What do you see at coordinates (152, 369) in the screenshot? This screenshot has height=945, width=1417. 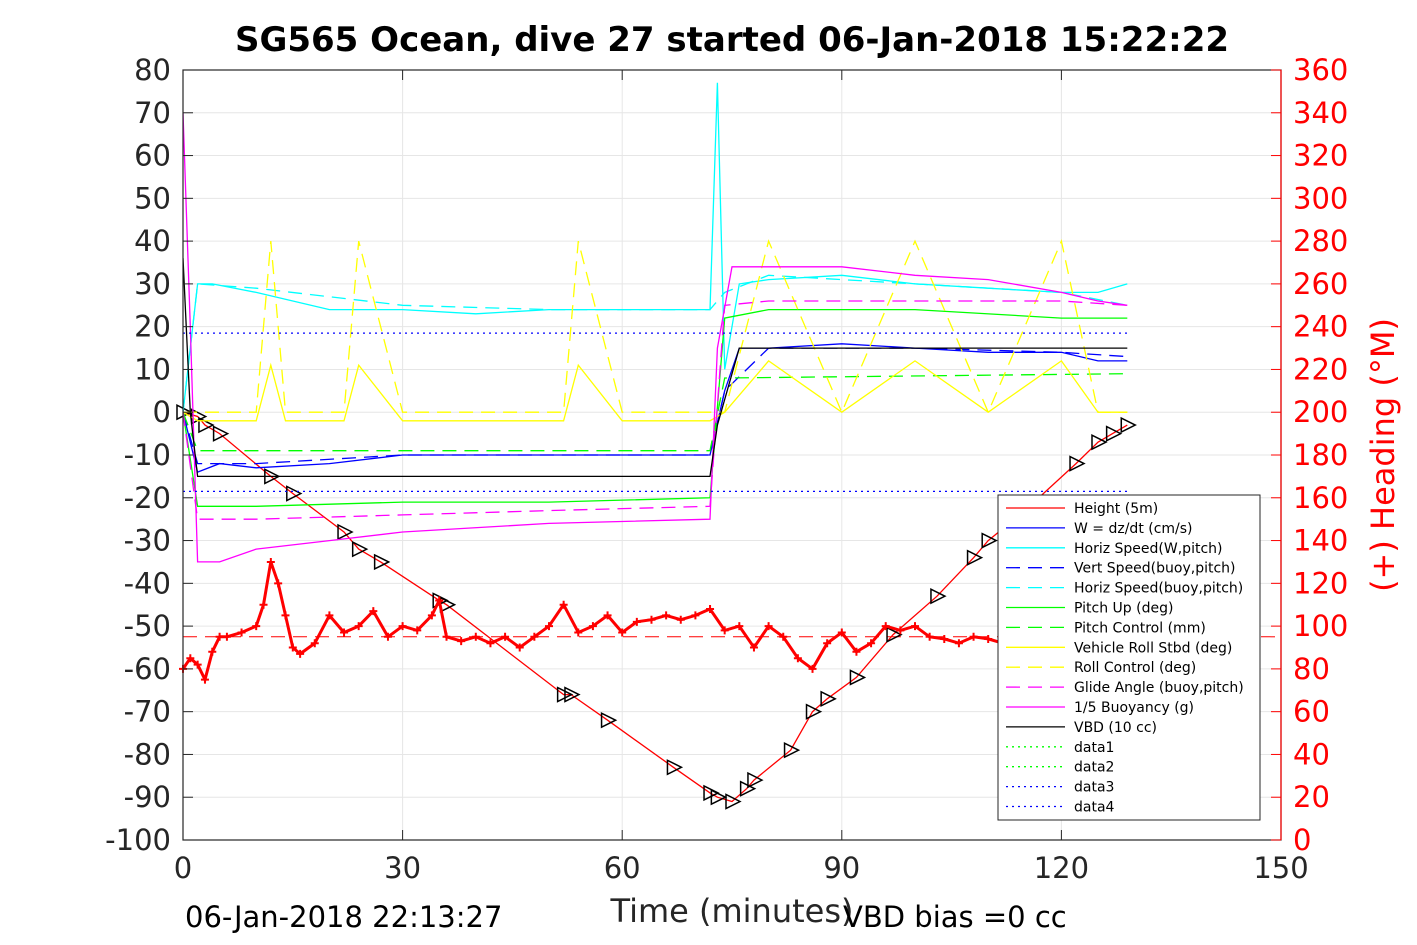 I see `y-tick-label: 10` at bounding box center [152, 369].